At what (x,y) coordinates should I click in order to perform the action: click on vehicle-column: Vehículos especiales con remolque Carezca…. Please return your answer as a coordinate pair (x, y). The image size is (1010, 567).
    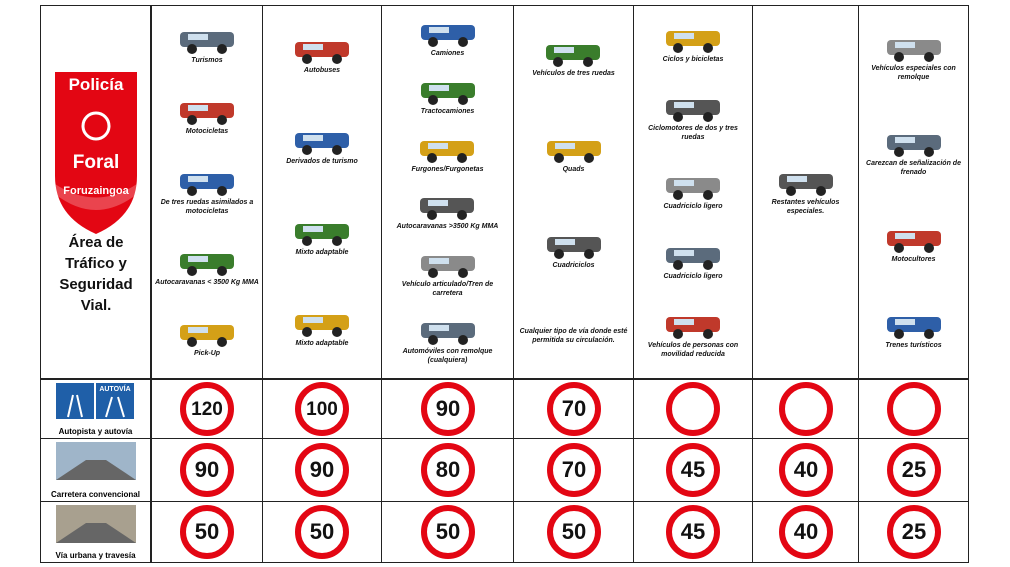
    Looking at the image, I should click on (913, 192).